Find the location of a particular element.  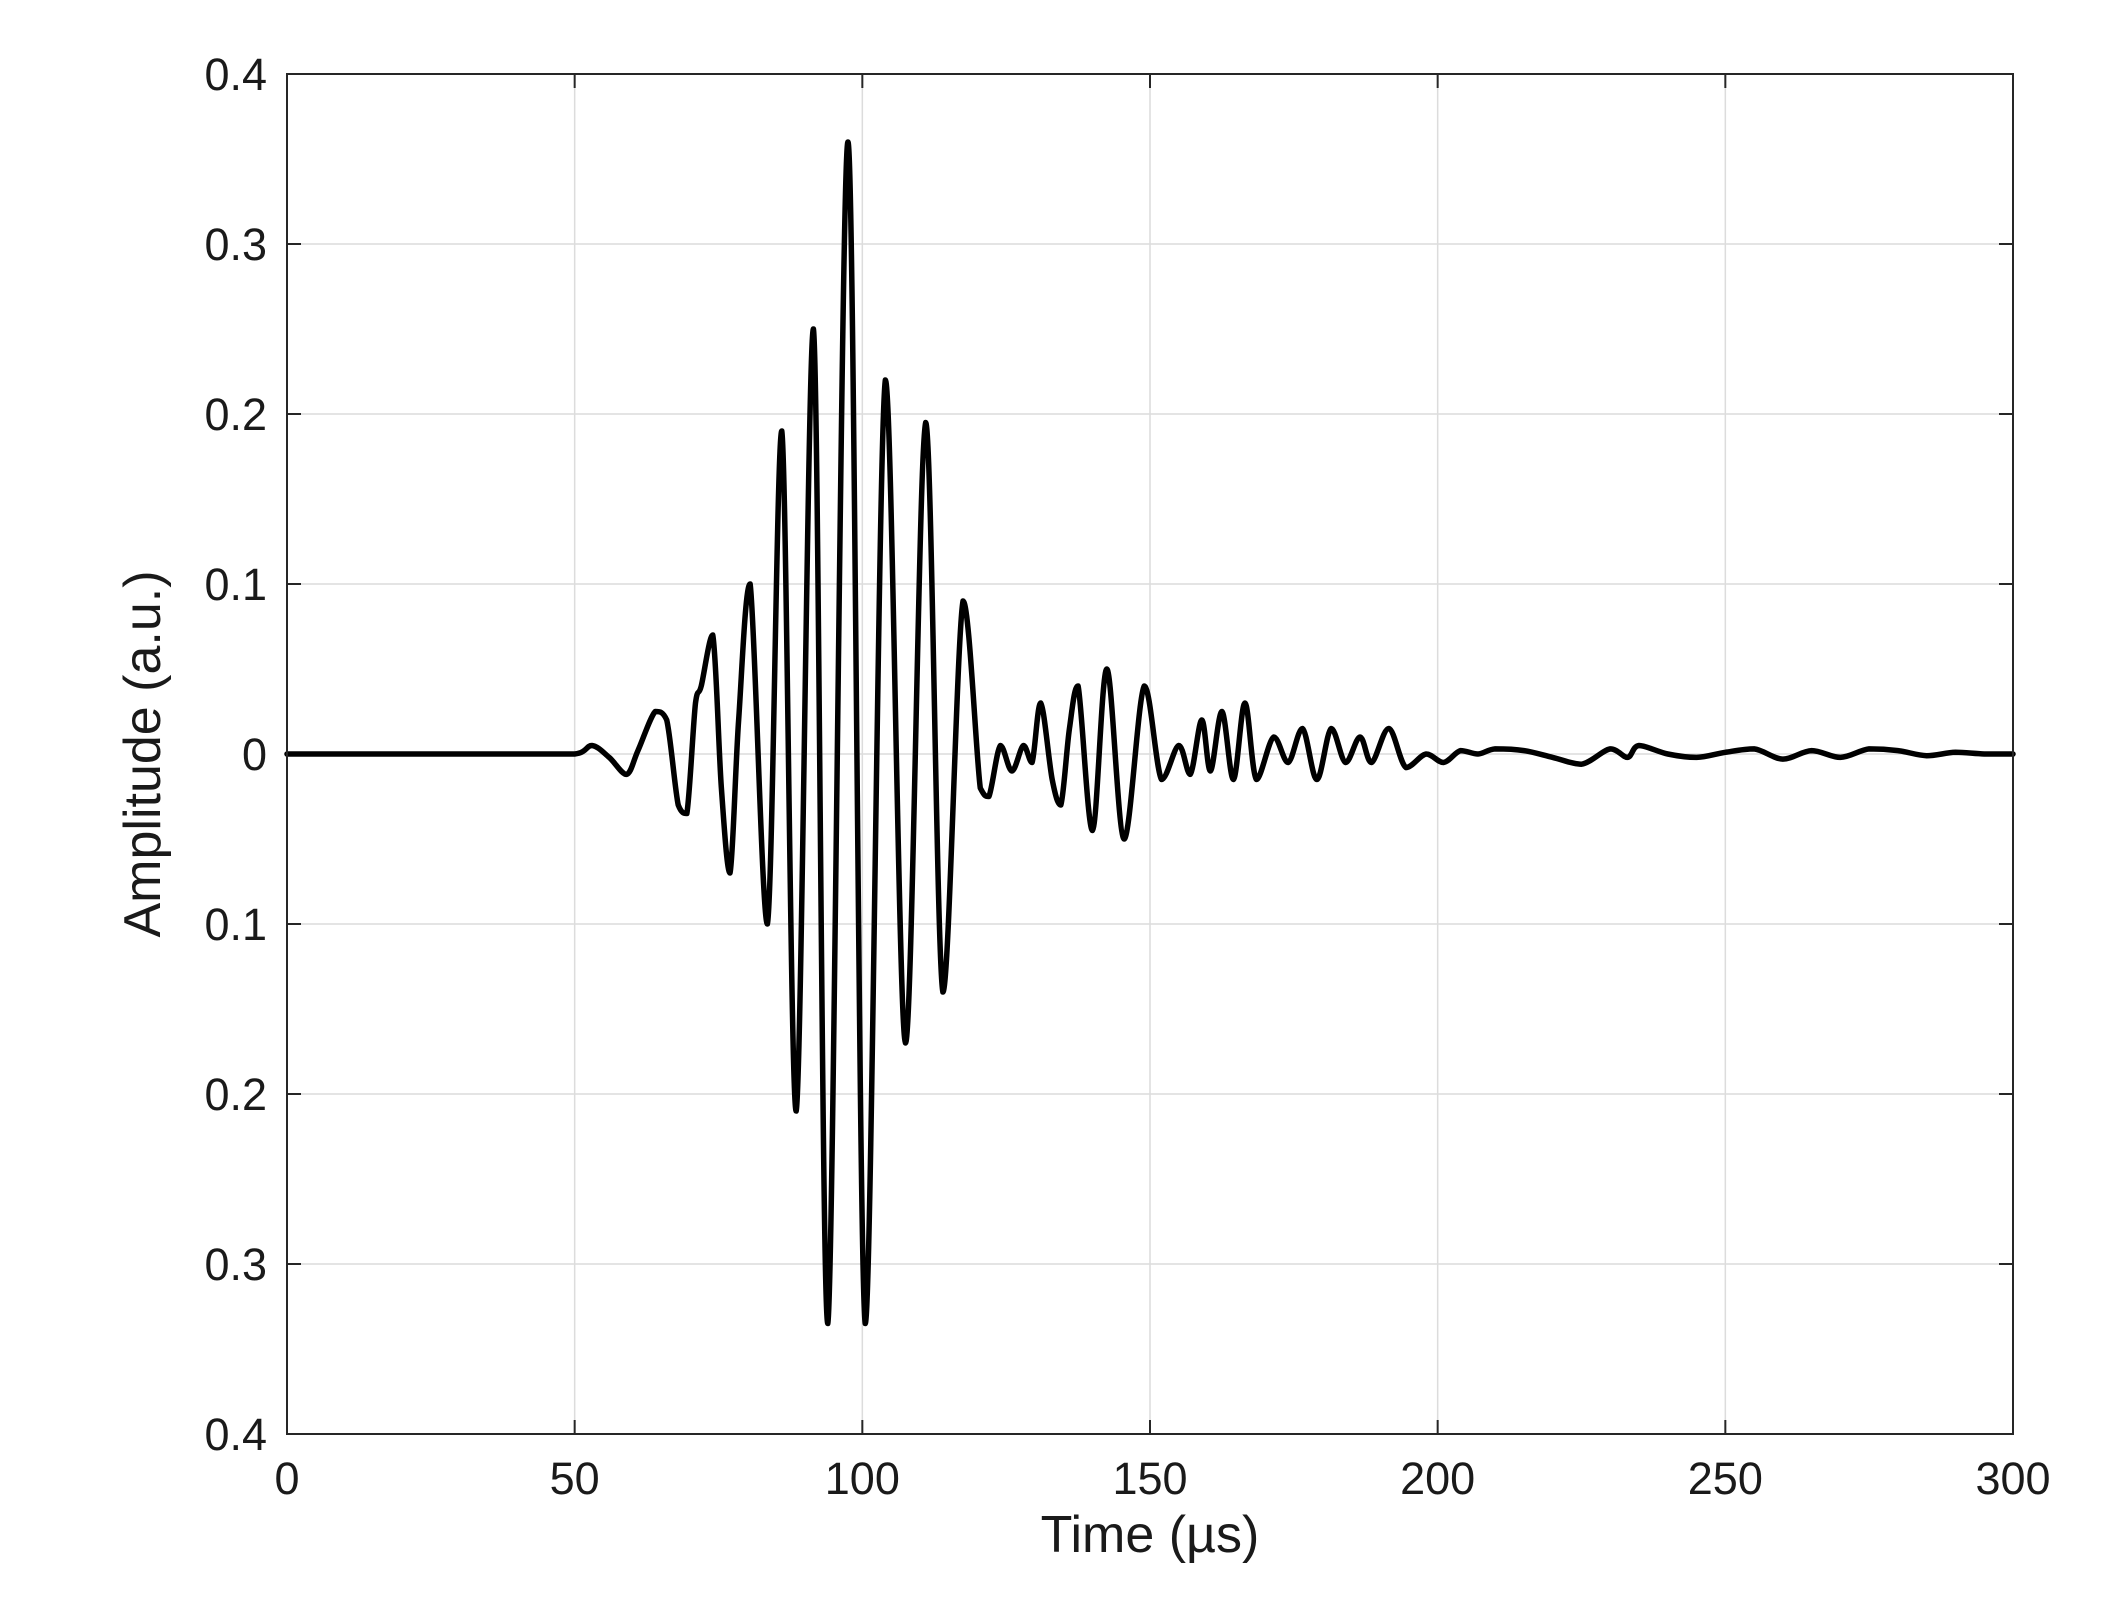

x-tick-label: 50 is located at coordinates (575, 1478).